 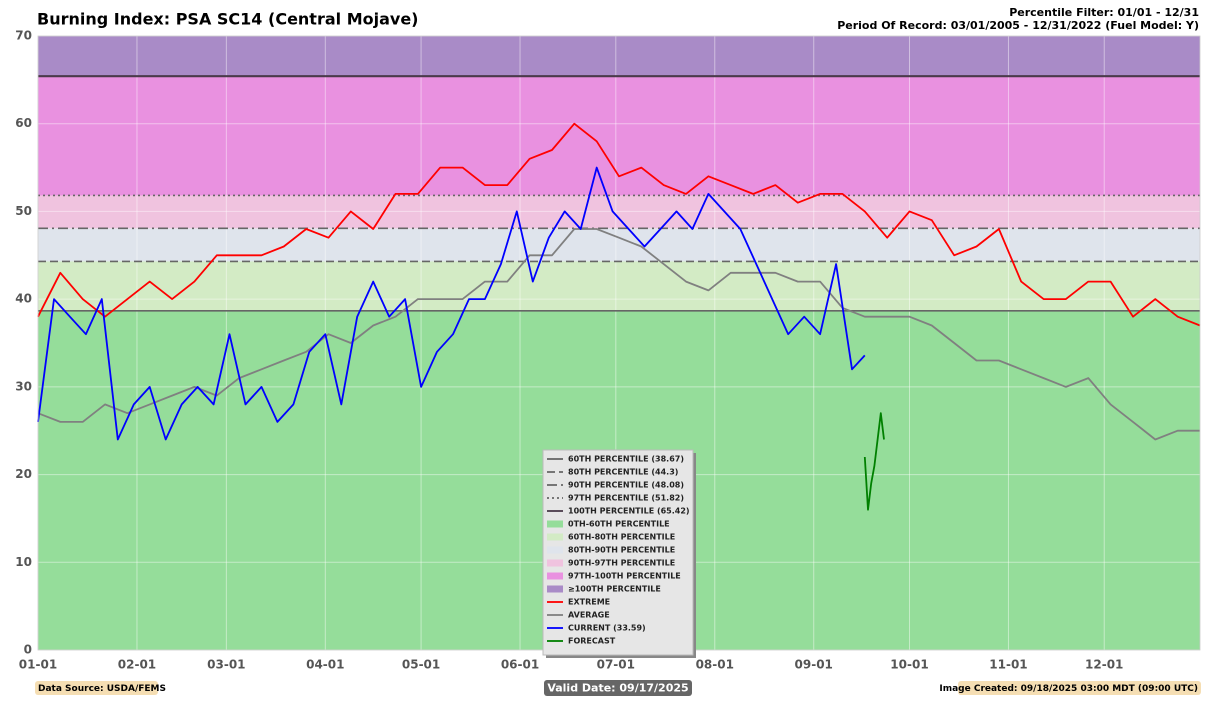 I want to click on legend-label: ≥100TH PERCENTILE, so click(x=614, y=589).